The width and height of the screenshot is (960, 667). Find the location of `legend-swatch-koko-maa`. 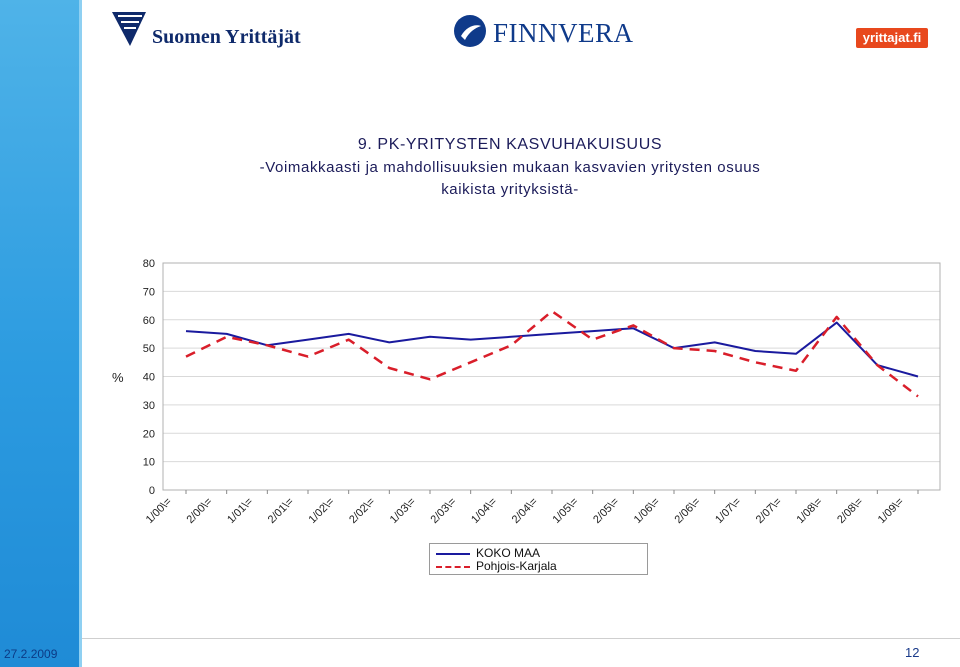

legend-swatch-koko-maa is located at coordinates (453, 554).